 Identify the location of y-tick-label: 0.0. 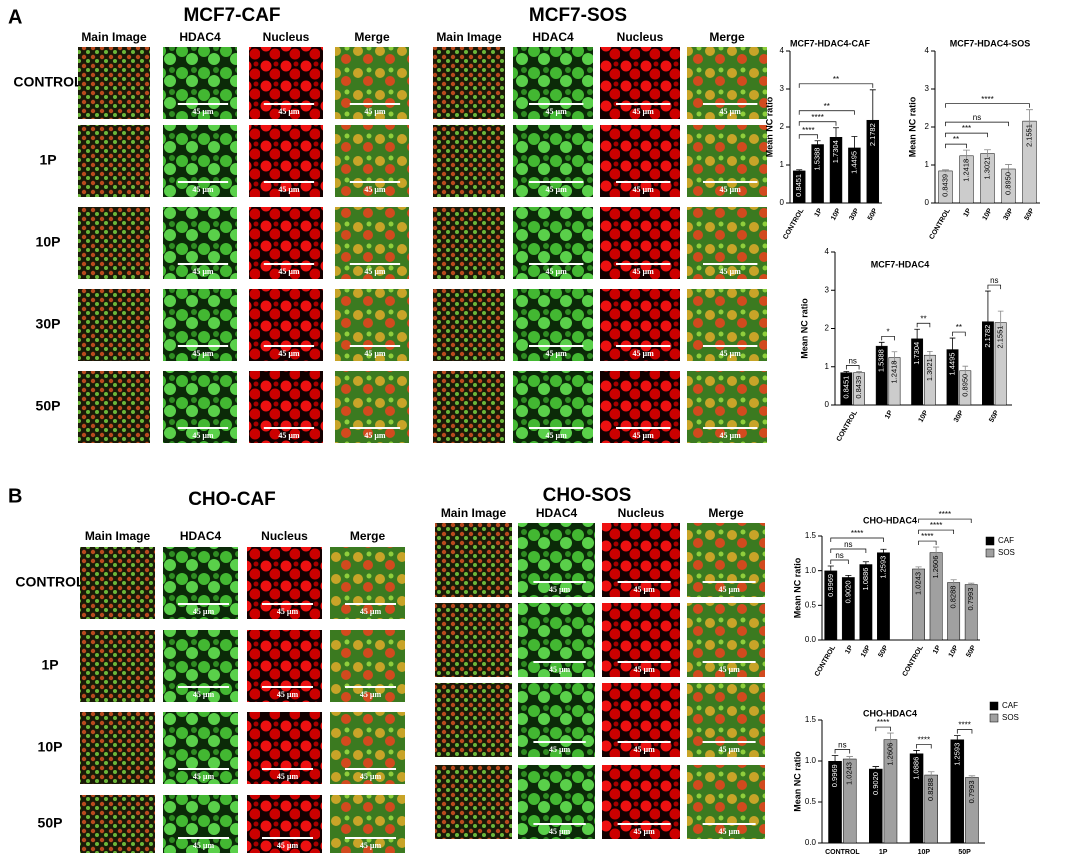
(811, 842).